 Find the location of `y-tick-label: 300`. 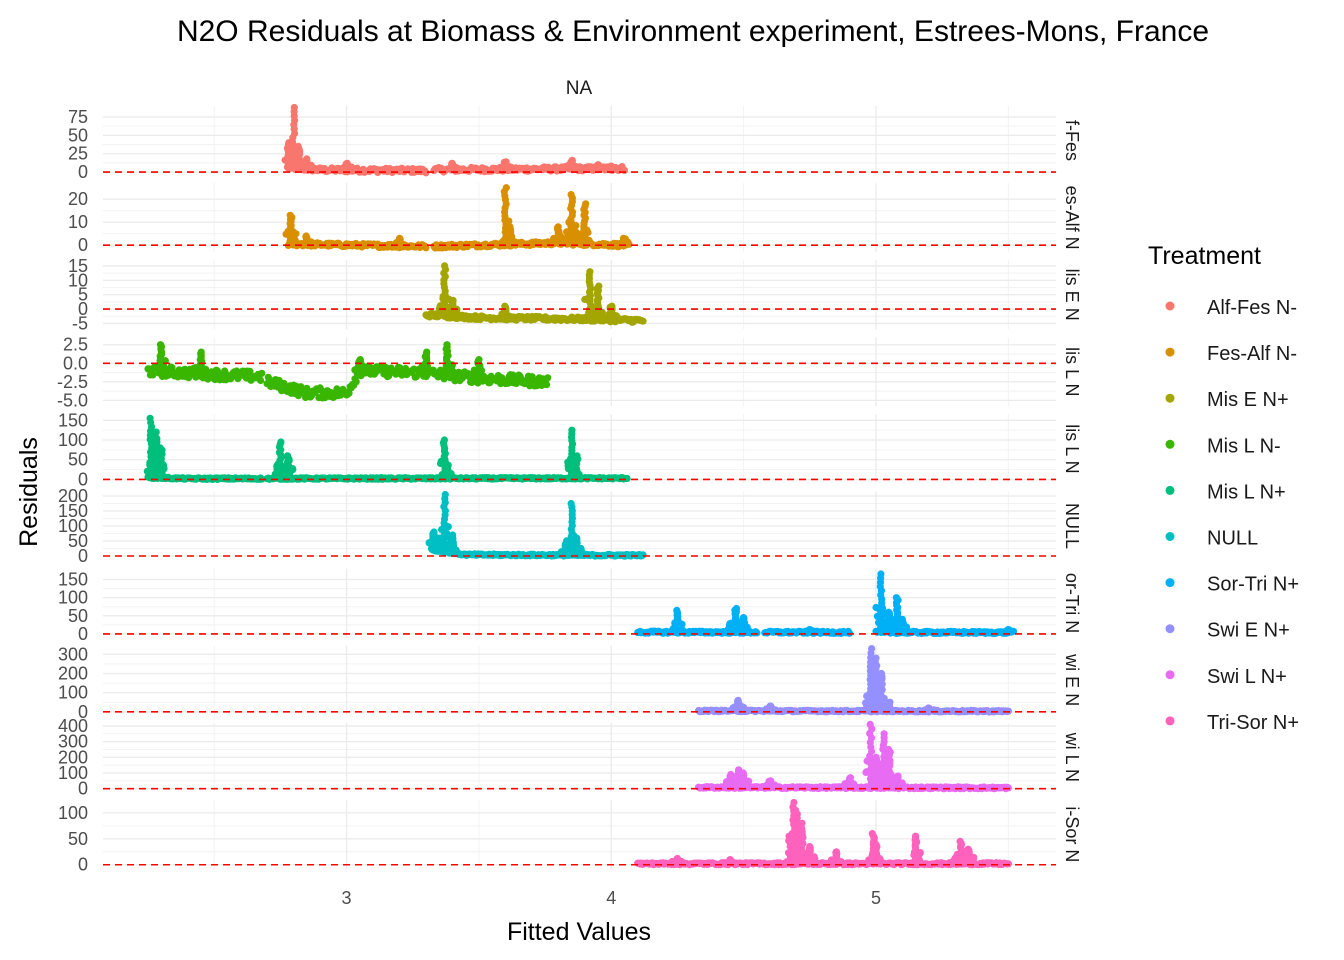

y-tick-label: 300 is located at coordinates (73, 654).